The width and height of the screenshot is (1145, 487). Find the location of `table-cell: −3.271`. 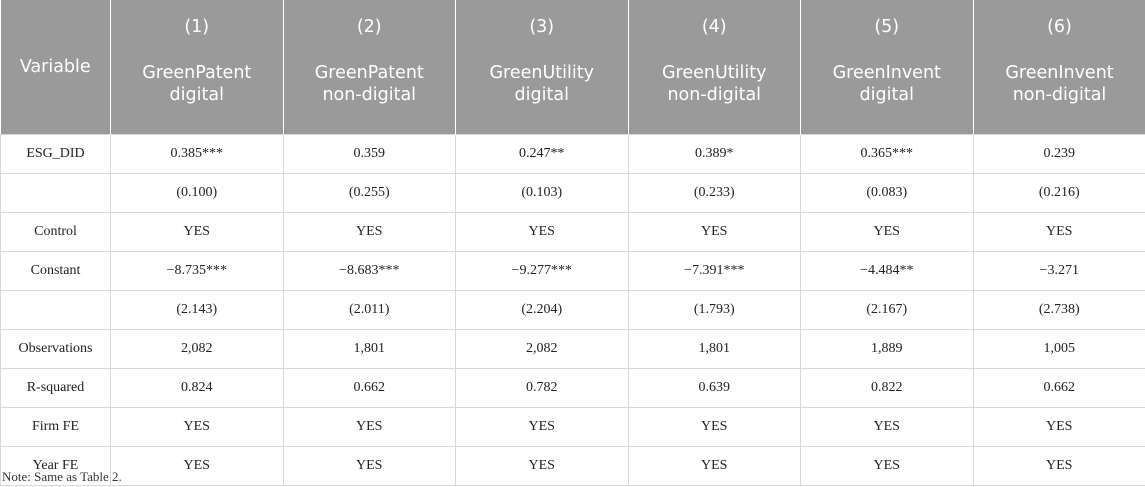

table-cell: −3.271 is located at coordinates (1058, 271).